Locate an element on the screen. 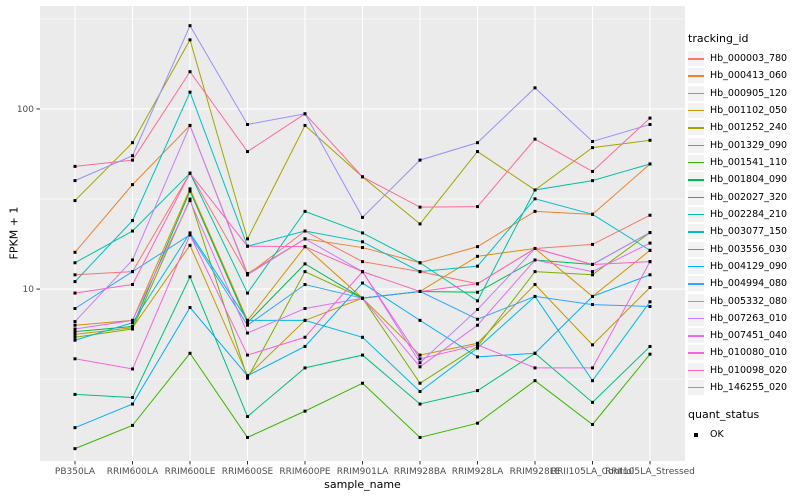 The height and width of the screenshot is (500, 800). legend-item: Hb_001102_050 is located at coordinates (744, 110).